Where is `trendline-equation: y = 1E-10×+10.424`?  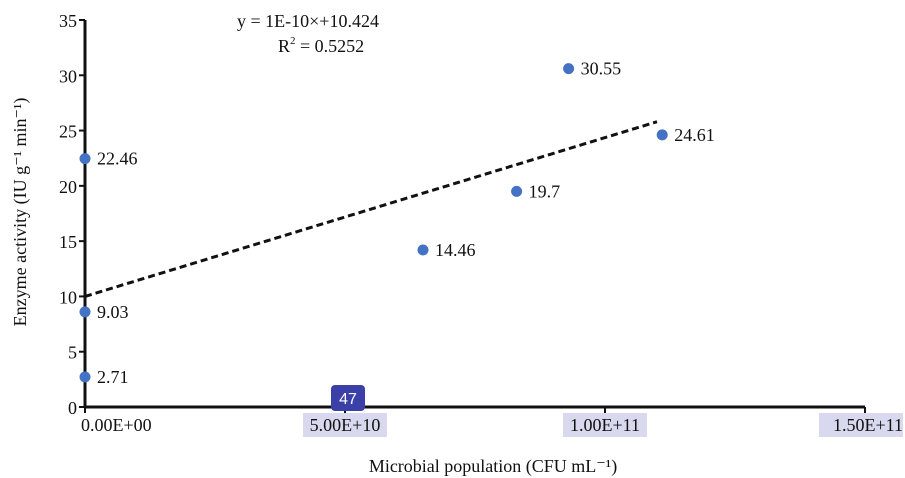 trendline-equation: y = 1E-10×+10.424 is located at coordinates (308, 21).